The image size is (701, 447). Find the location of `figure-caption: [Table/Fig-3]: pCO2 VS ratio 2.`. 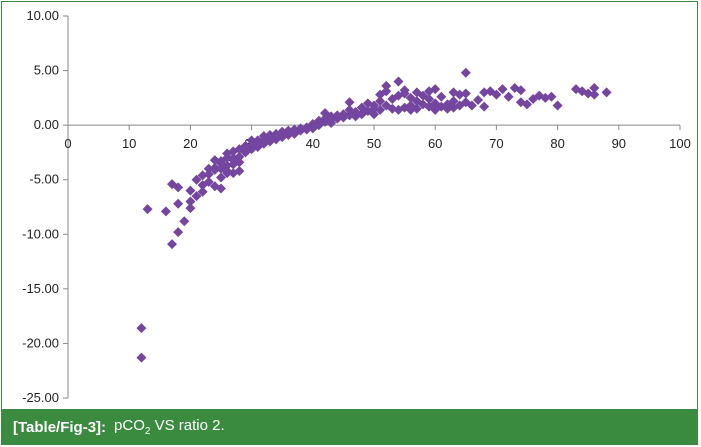

figure-caption: [Table/Fig-3]: pCO2 VS ratio 2. is located at coordinates (349, 427).